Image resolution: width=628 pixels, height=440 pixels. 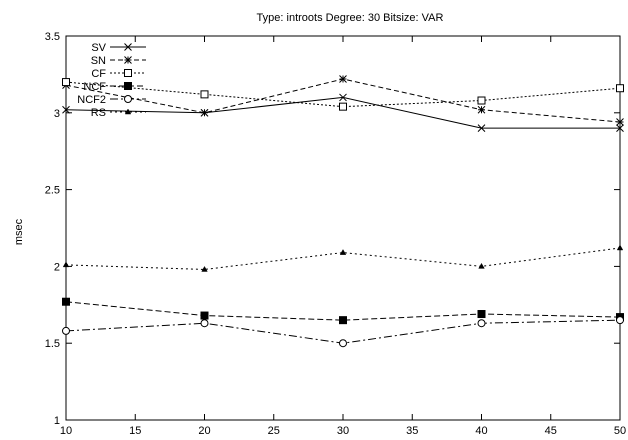 I want to click on legend-label: SN, so click(x=98, y=61).